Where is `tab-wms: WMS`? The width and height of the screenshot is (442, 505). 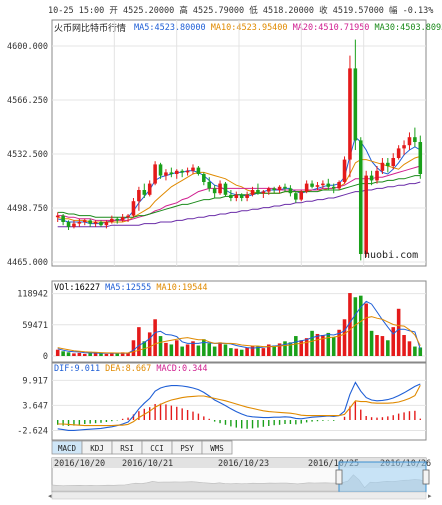 tab-wms: WMS is located at coordinates (217, 447).